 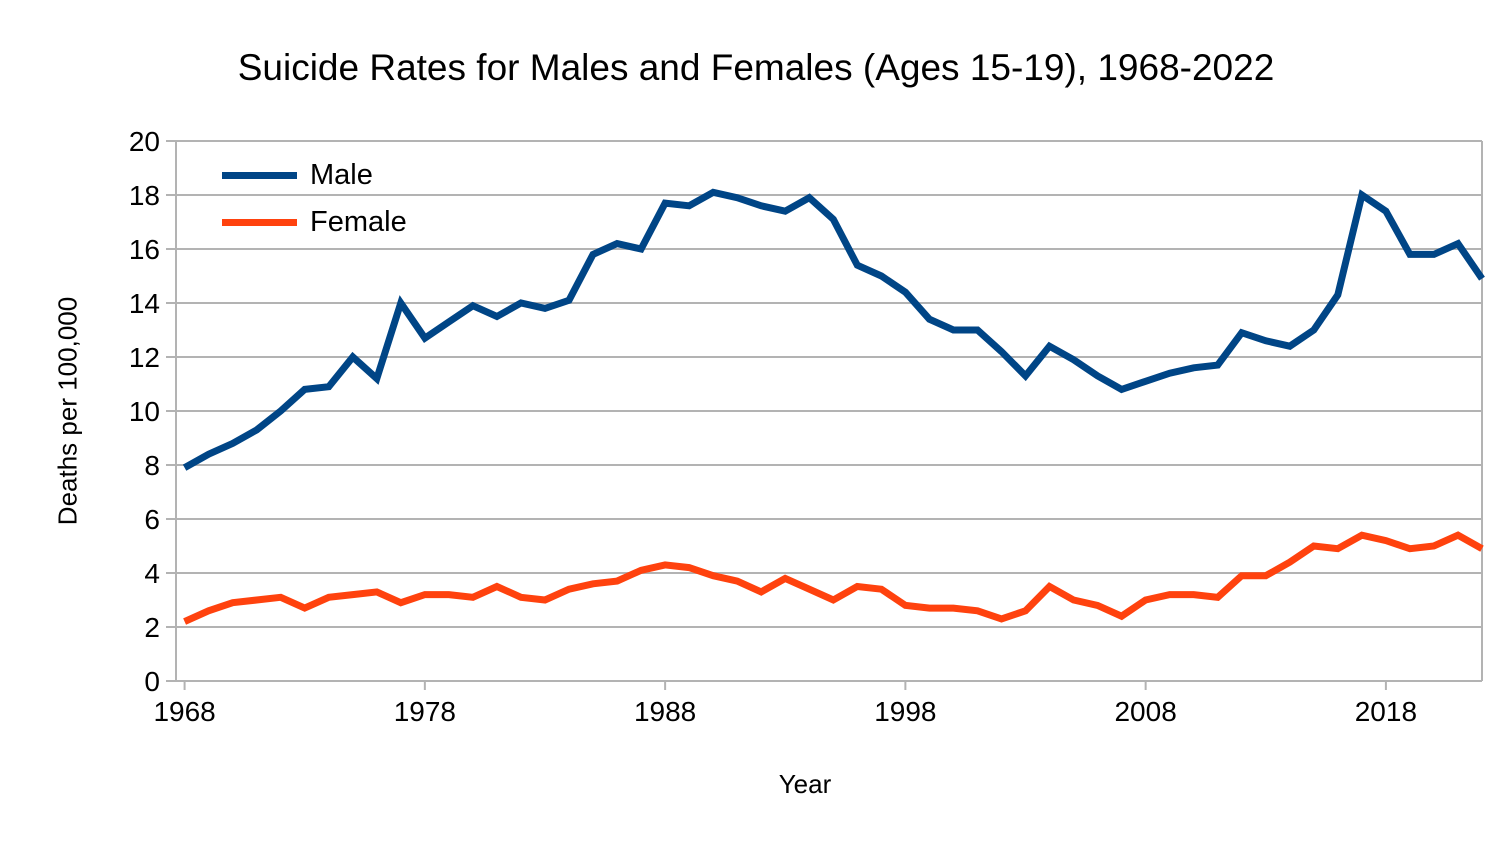 What do you see at coordinates (152, 465) in the screenshot?
I see `y-tick-label: 8` at bounding box center [152, 465].